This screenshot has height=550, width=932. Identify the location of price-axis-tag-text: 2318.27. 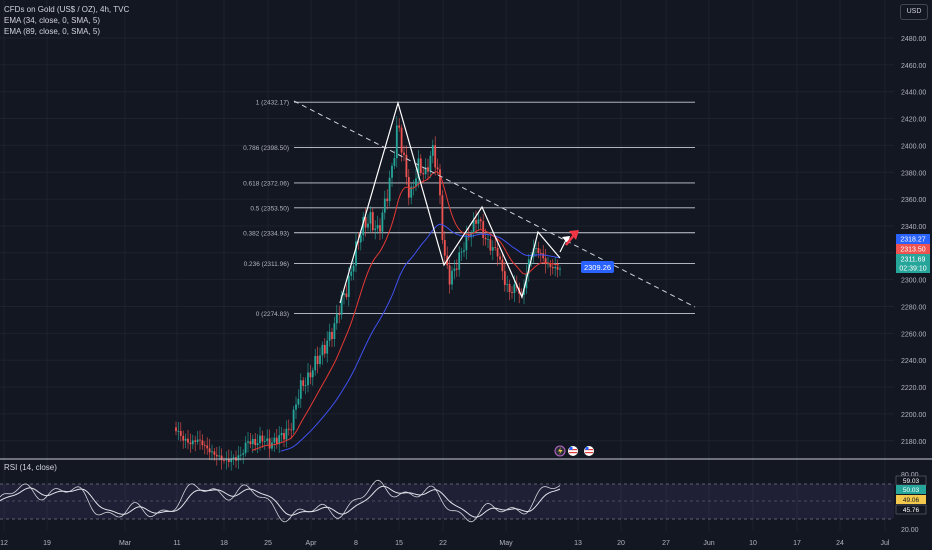
(912, 240).